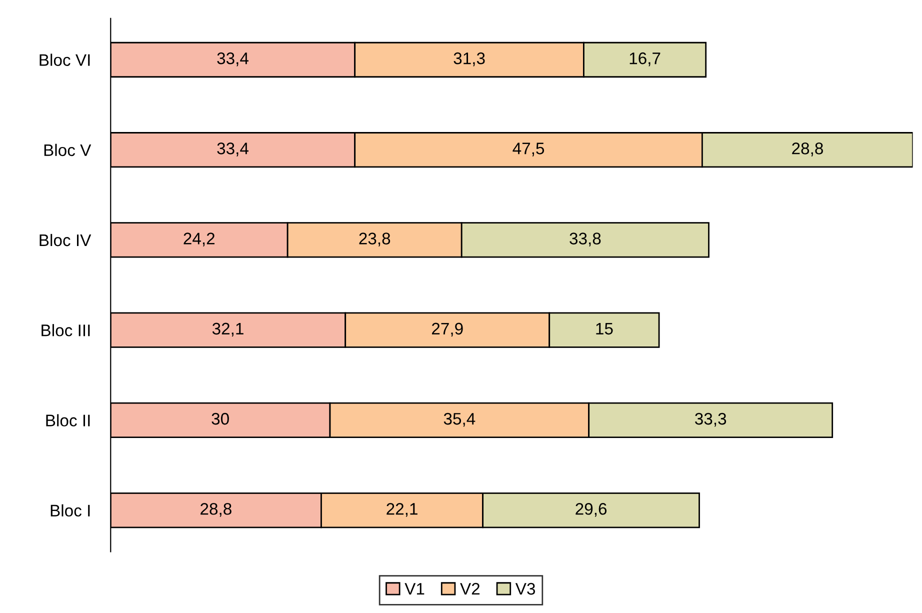  I want to click on legend-label: V3, so click(525, 588).